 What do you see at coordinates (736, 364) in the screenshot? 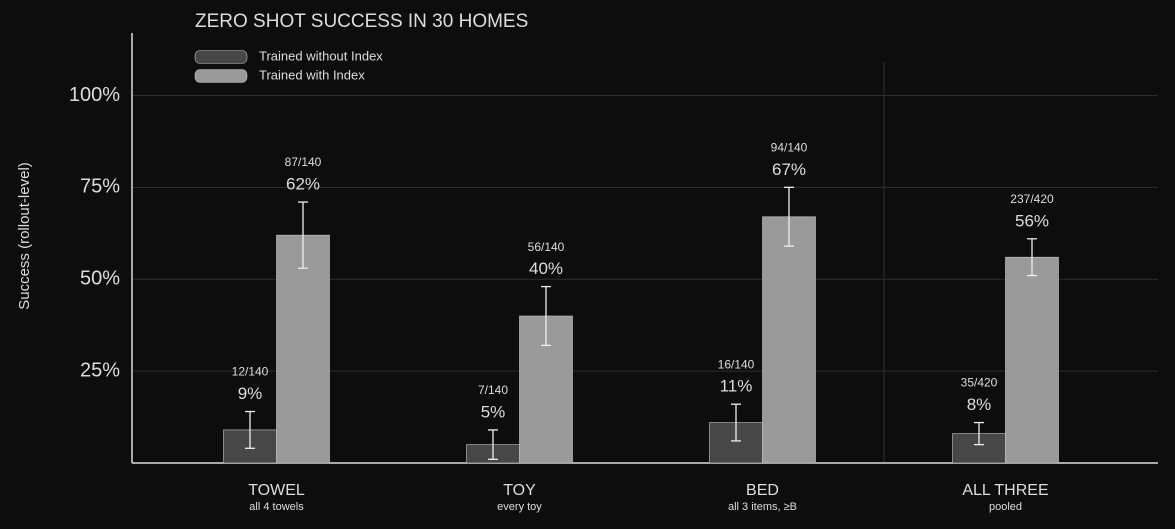
I see `count-label: 16/140` at bounding box center [736, 364].